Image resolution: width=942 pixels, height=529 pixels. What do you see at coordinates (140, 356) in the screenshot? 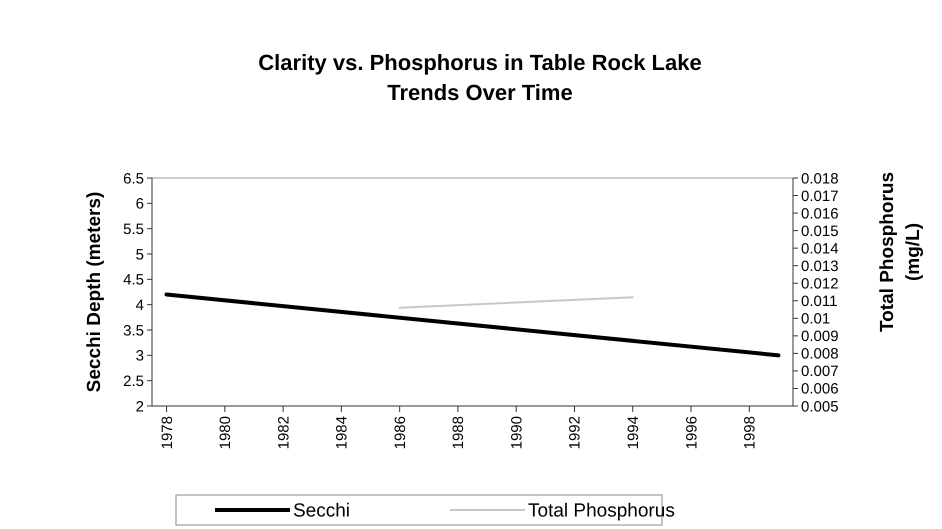
I see `y-tick-label: 3` at bounding box center [140, 356].